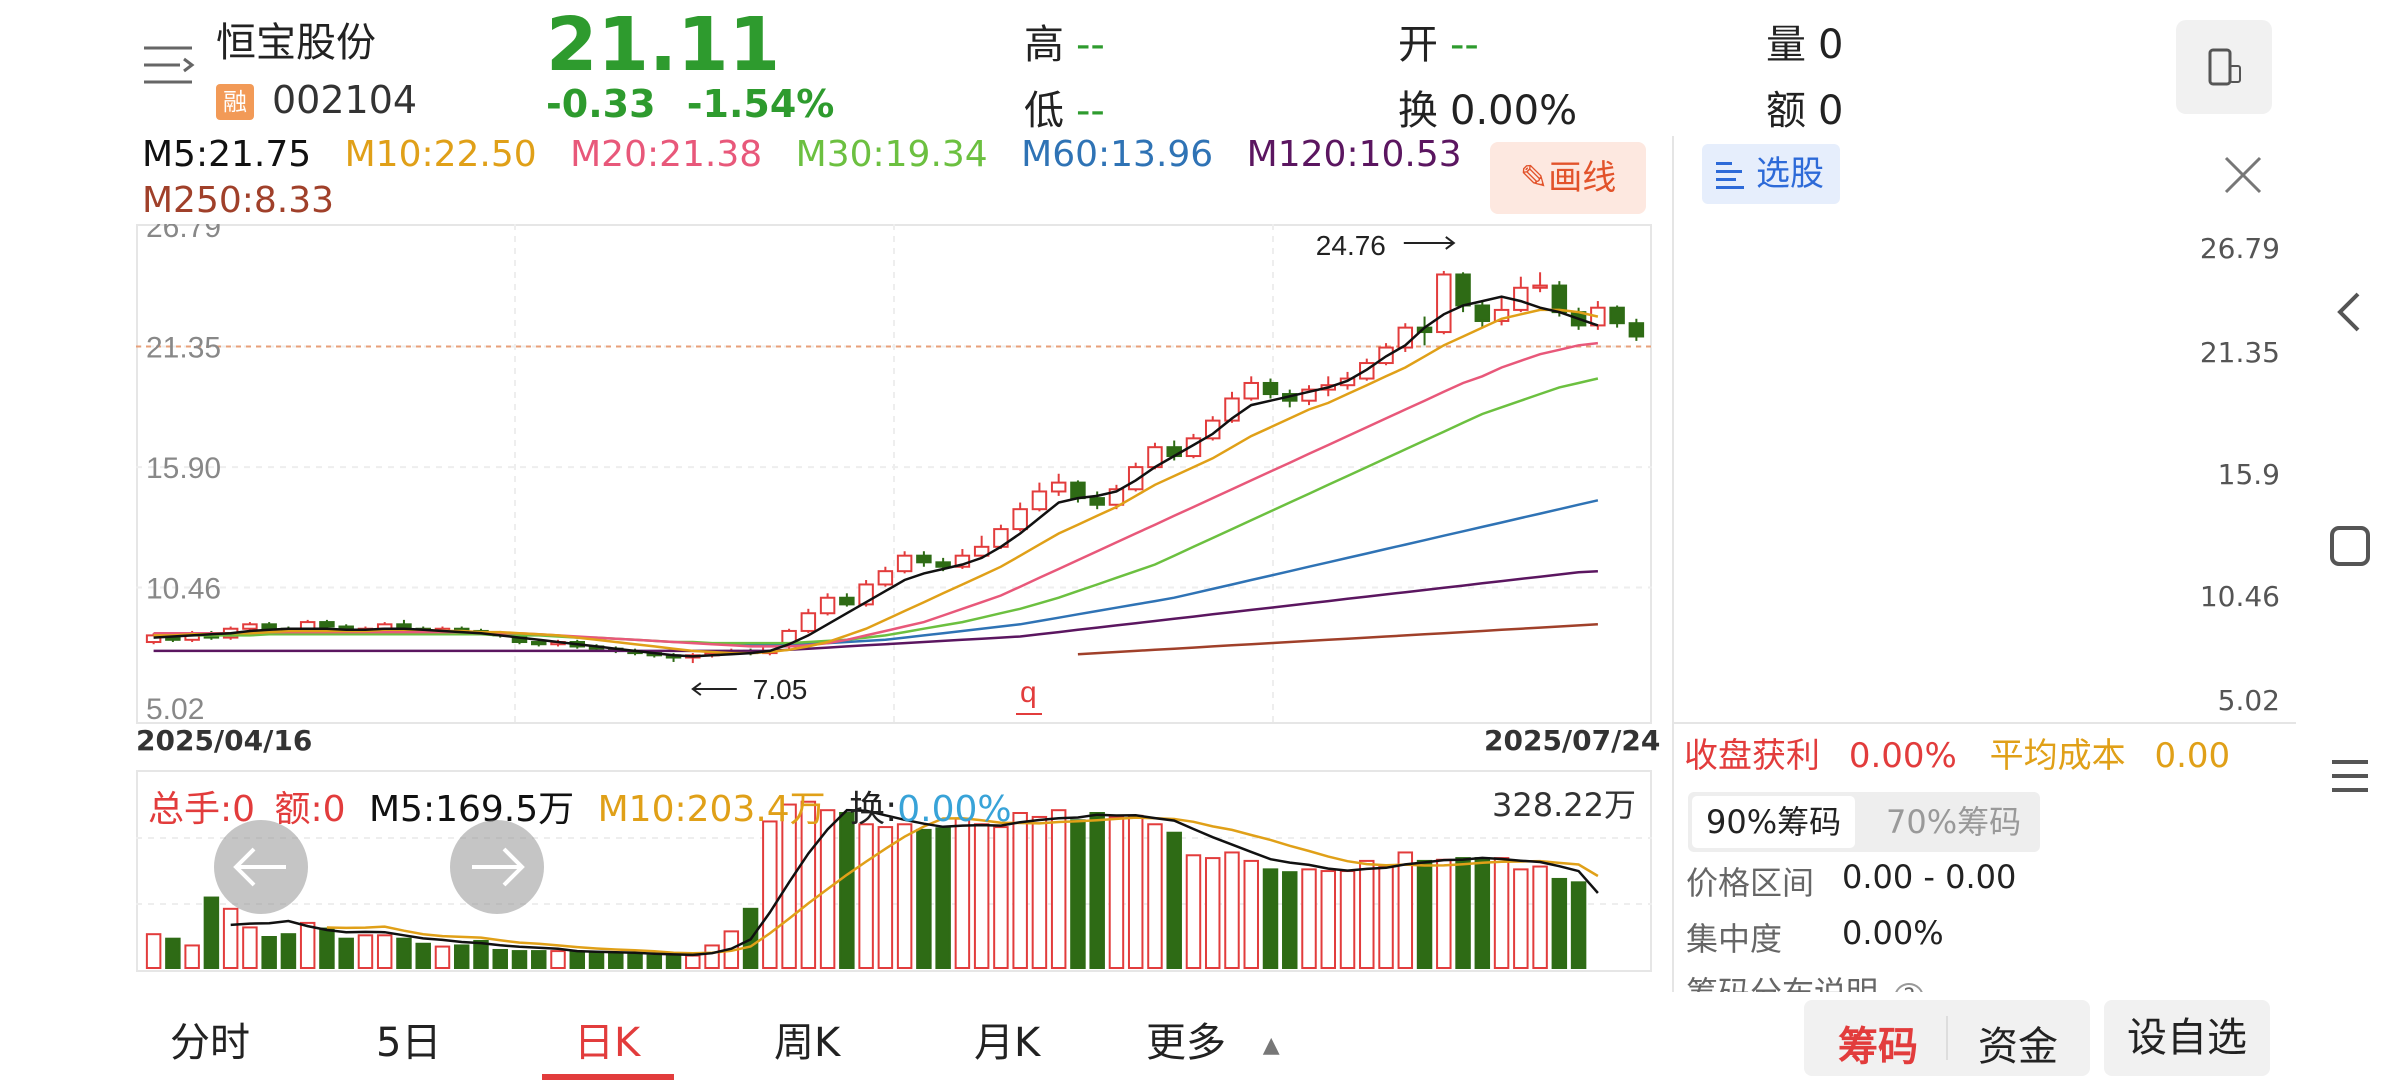  I want to click on tab-more: 更多 ▲, so click(1213, 1039).